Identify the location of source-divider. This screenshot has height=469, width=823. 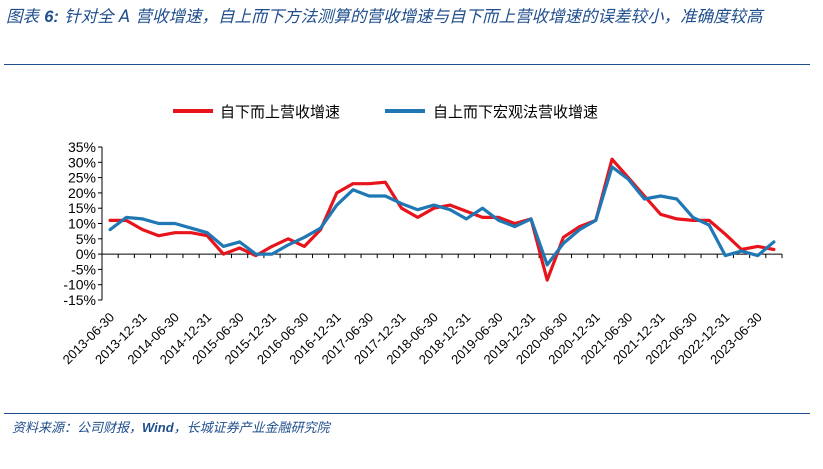
(407, 413).